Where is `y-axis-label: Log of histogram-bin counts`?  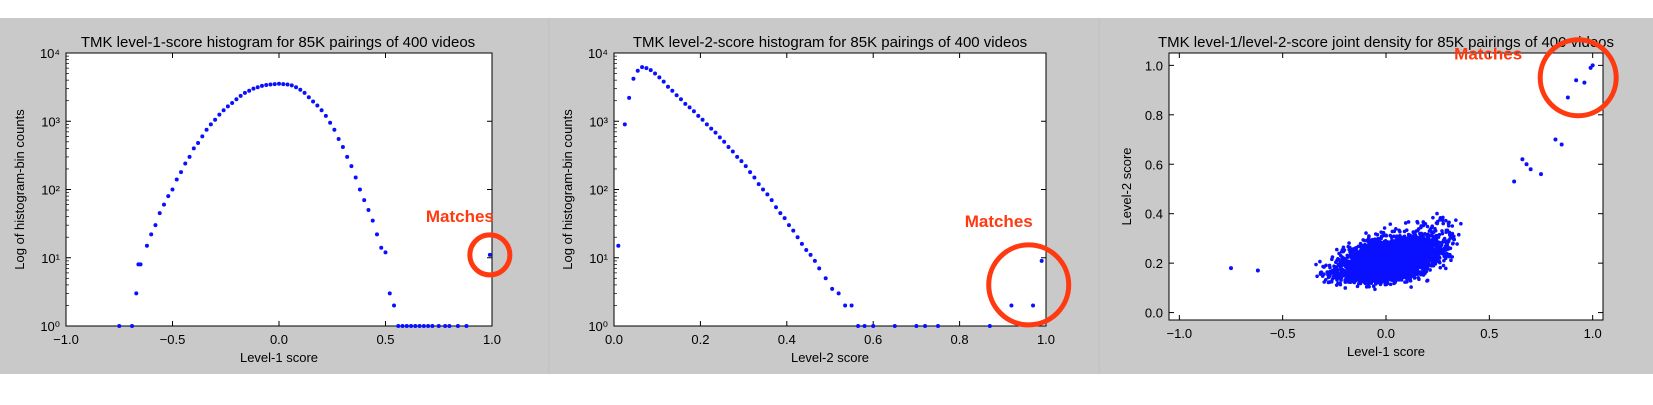 y-axis-label: Log of histogram-bin counts is located at coordinates (567, 189).